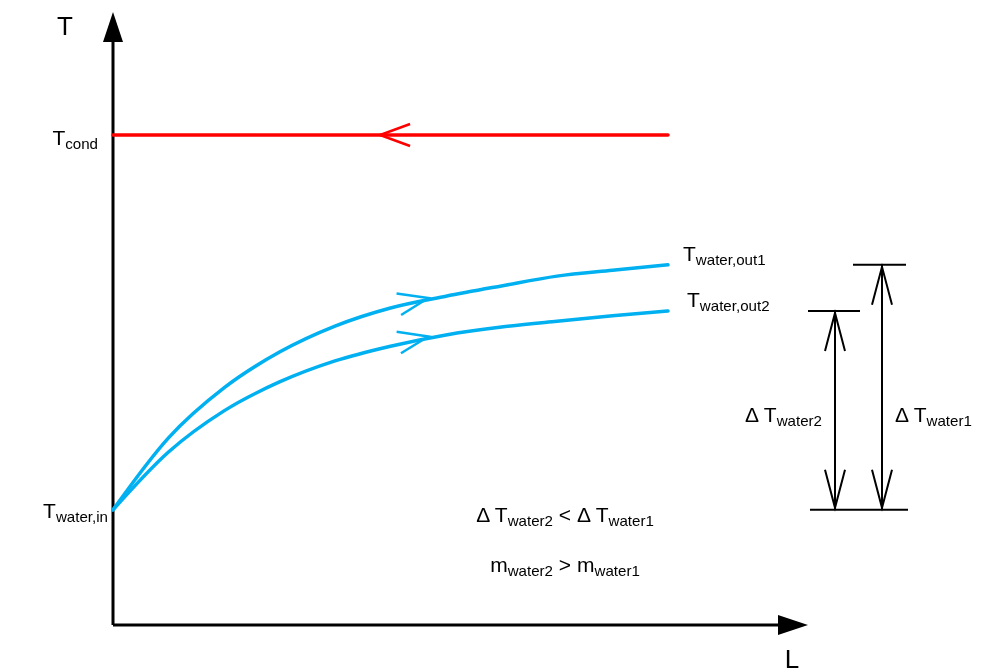 The width and height of the screenshot is (1001, 670). What do you see at coordinates (783, 416) in the screenshot?
I see `text: Δ T$_{water2}$` at bounding box center [783, 416].